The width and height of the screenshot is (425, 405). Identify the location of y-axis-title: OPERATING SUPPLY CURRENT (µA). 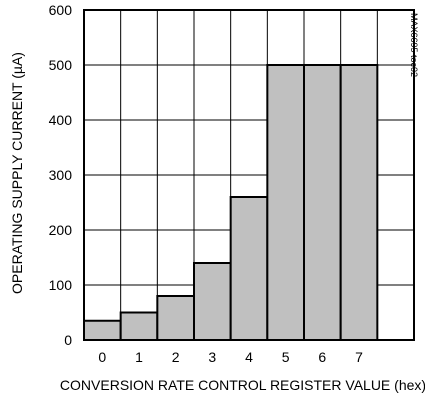
(17, 173).